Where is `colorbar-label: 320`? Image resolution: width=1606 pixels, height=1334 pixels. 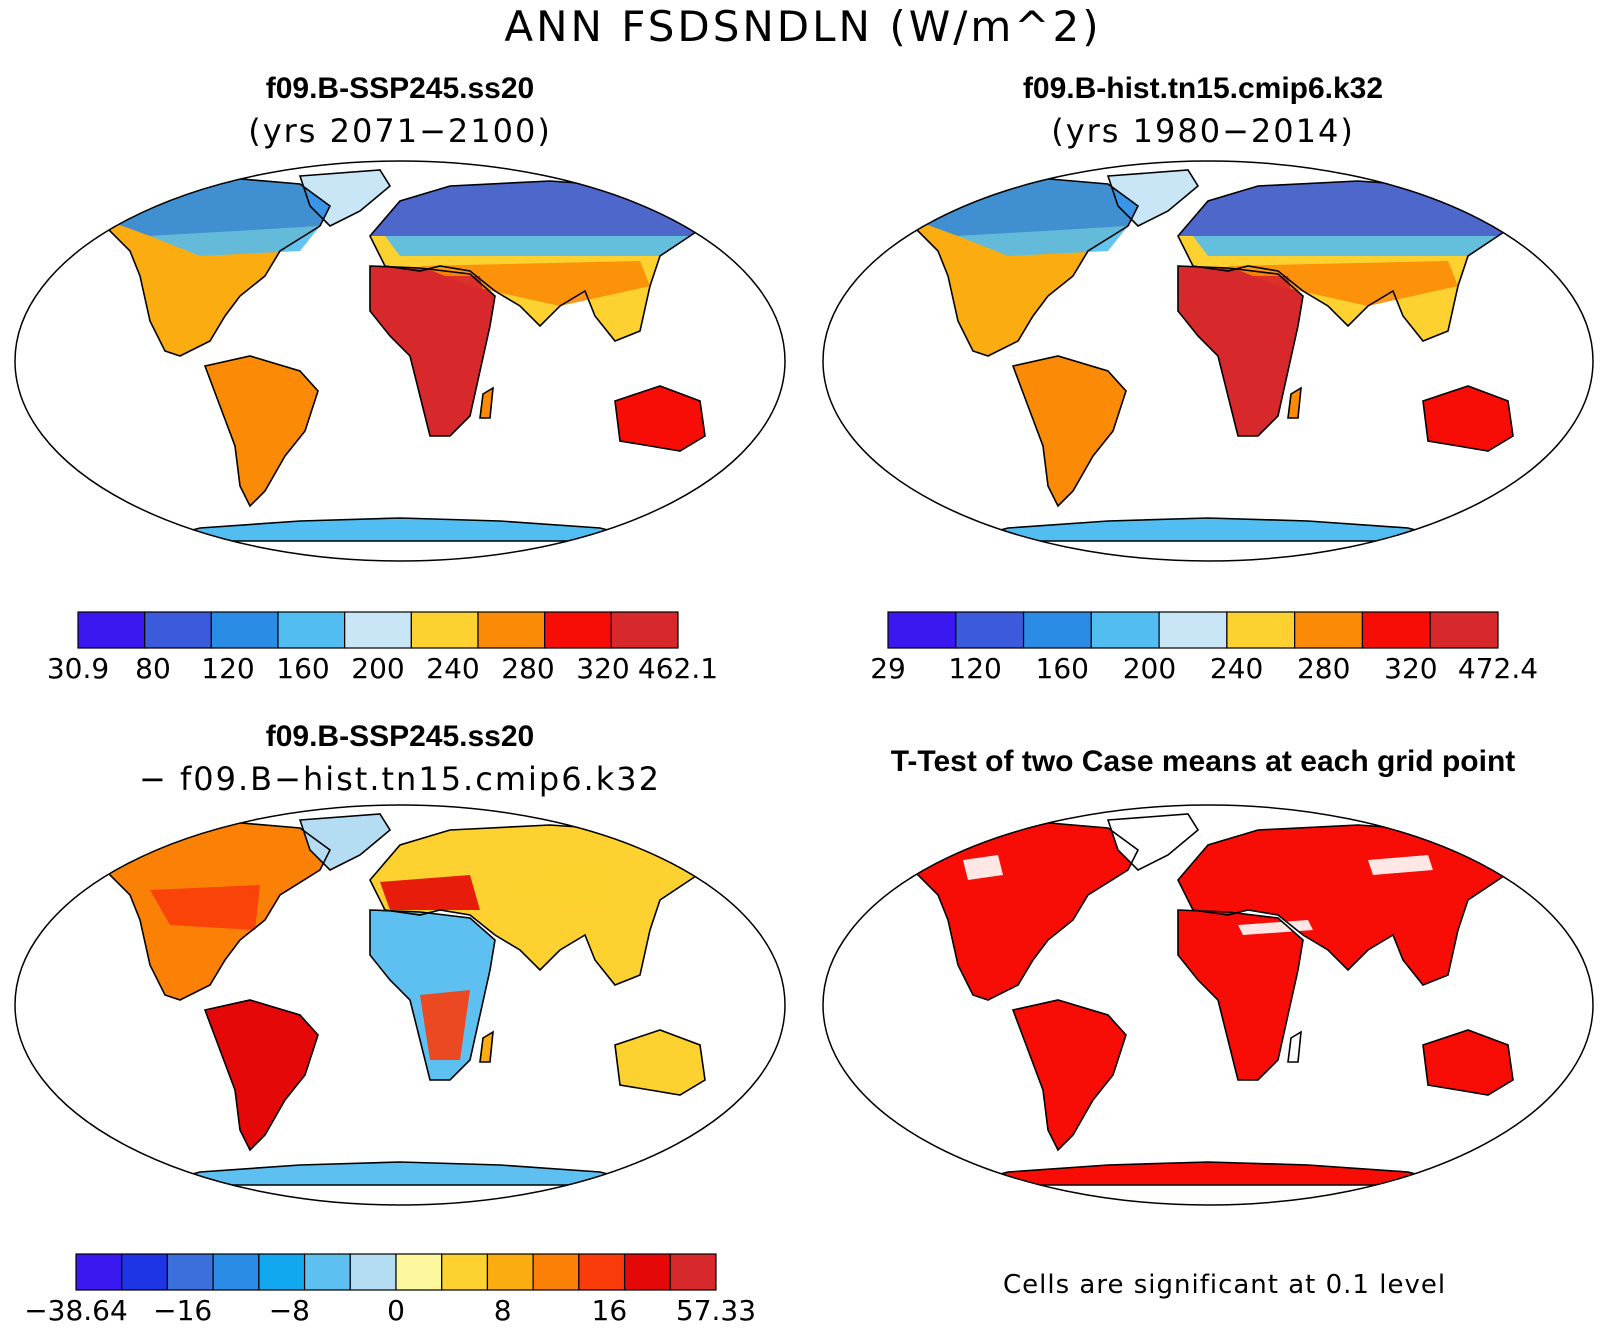
colorbar-label: 320 is located at coordinates (602, 668).